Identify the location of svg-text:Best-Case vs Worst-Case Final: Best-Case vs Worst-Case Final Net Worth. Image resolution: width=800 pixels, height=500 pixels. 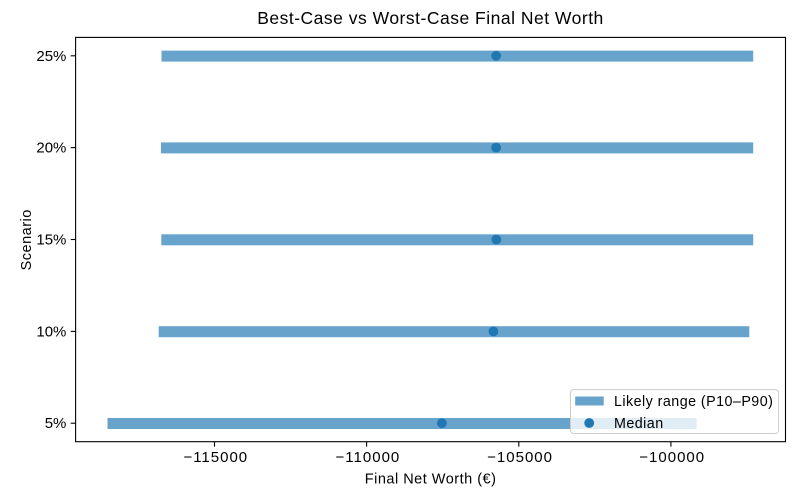
(430, 18).